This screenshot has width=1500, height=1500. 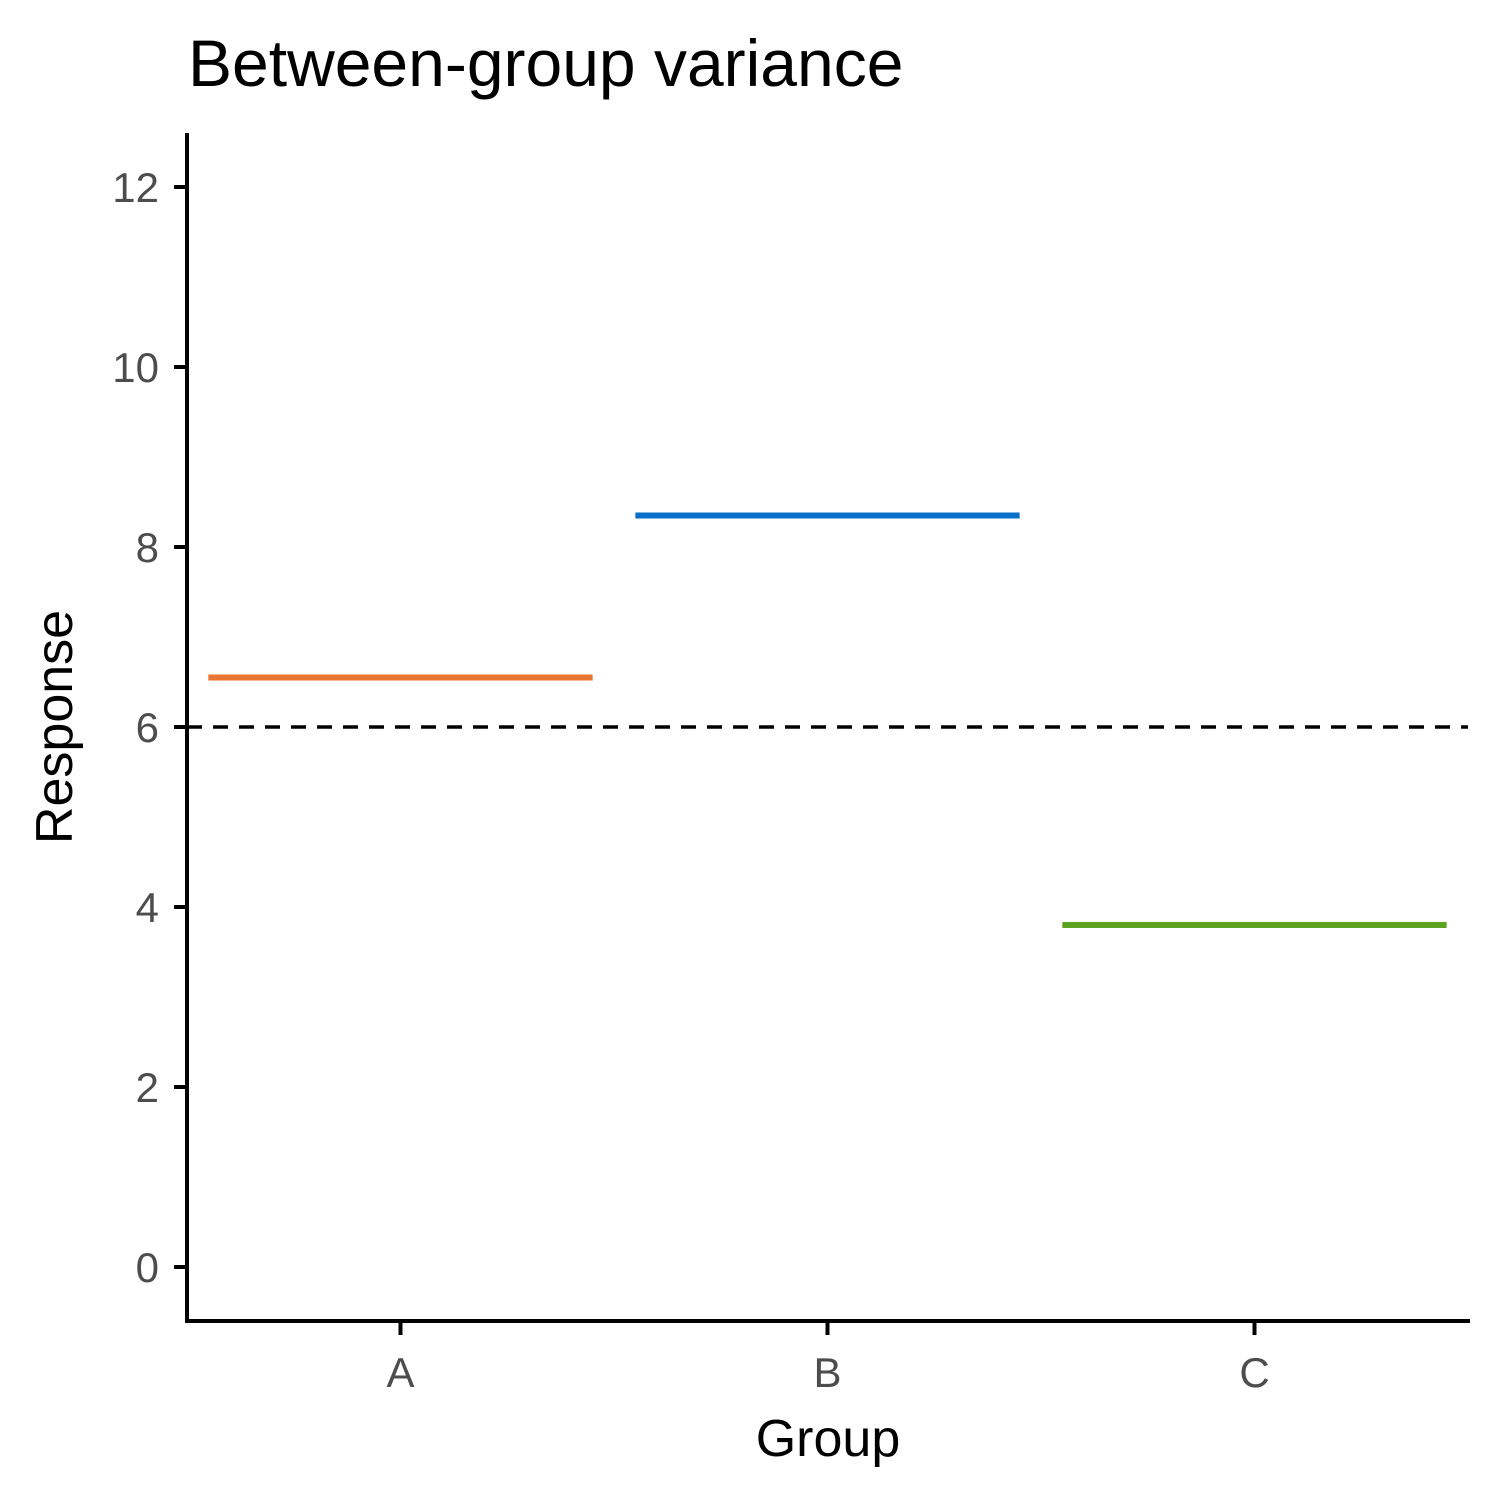 I want to click on y-axis-title: Response, so click(x=55, y=727).